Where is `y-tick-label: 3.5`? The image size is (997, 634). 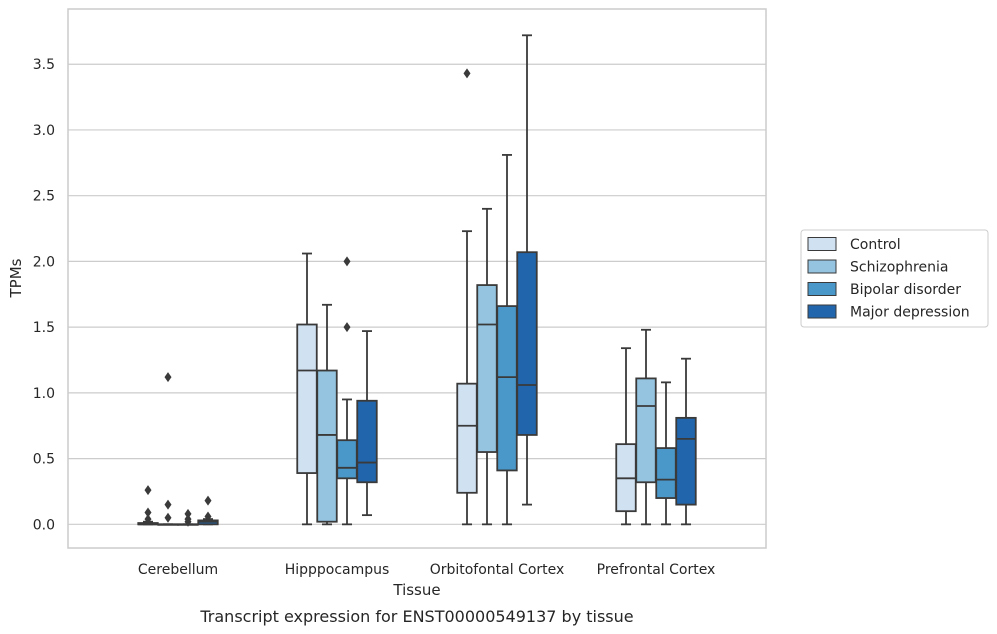
y-tick-label: 3.5 is located at coordinates (44, 65).